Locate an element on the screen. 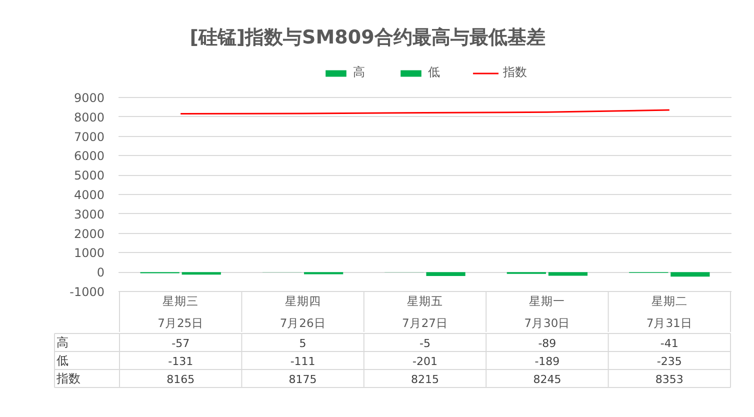 The width and height of the screenshot is (754, 417). text: 指数 is located at coordinates (68, 379).